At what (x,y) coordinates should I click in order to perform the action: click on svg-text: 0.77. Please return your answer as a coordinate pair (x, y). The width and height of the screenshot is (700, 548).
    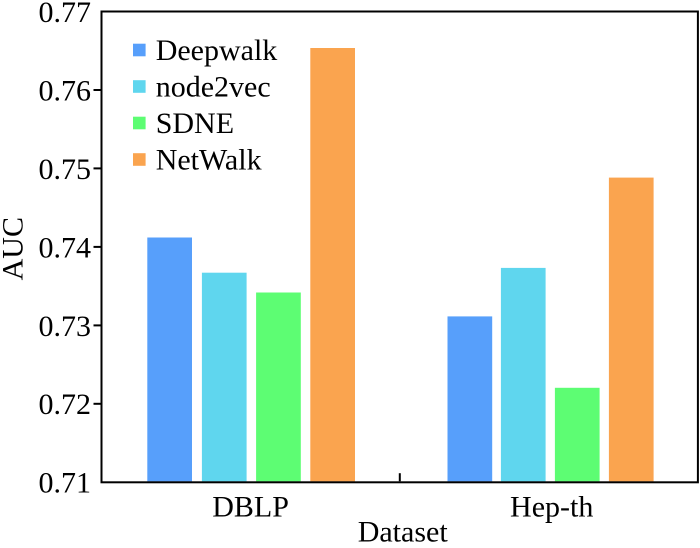
    Looking at the image, I should click on (65, 14).